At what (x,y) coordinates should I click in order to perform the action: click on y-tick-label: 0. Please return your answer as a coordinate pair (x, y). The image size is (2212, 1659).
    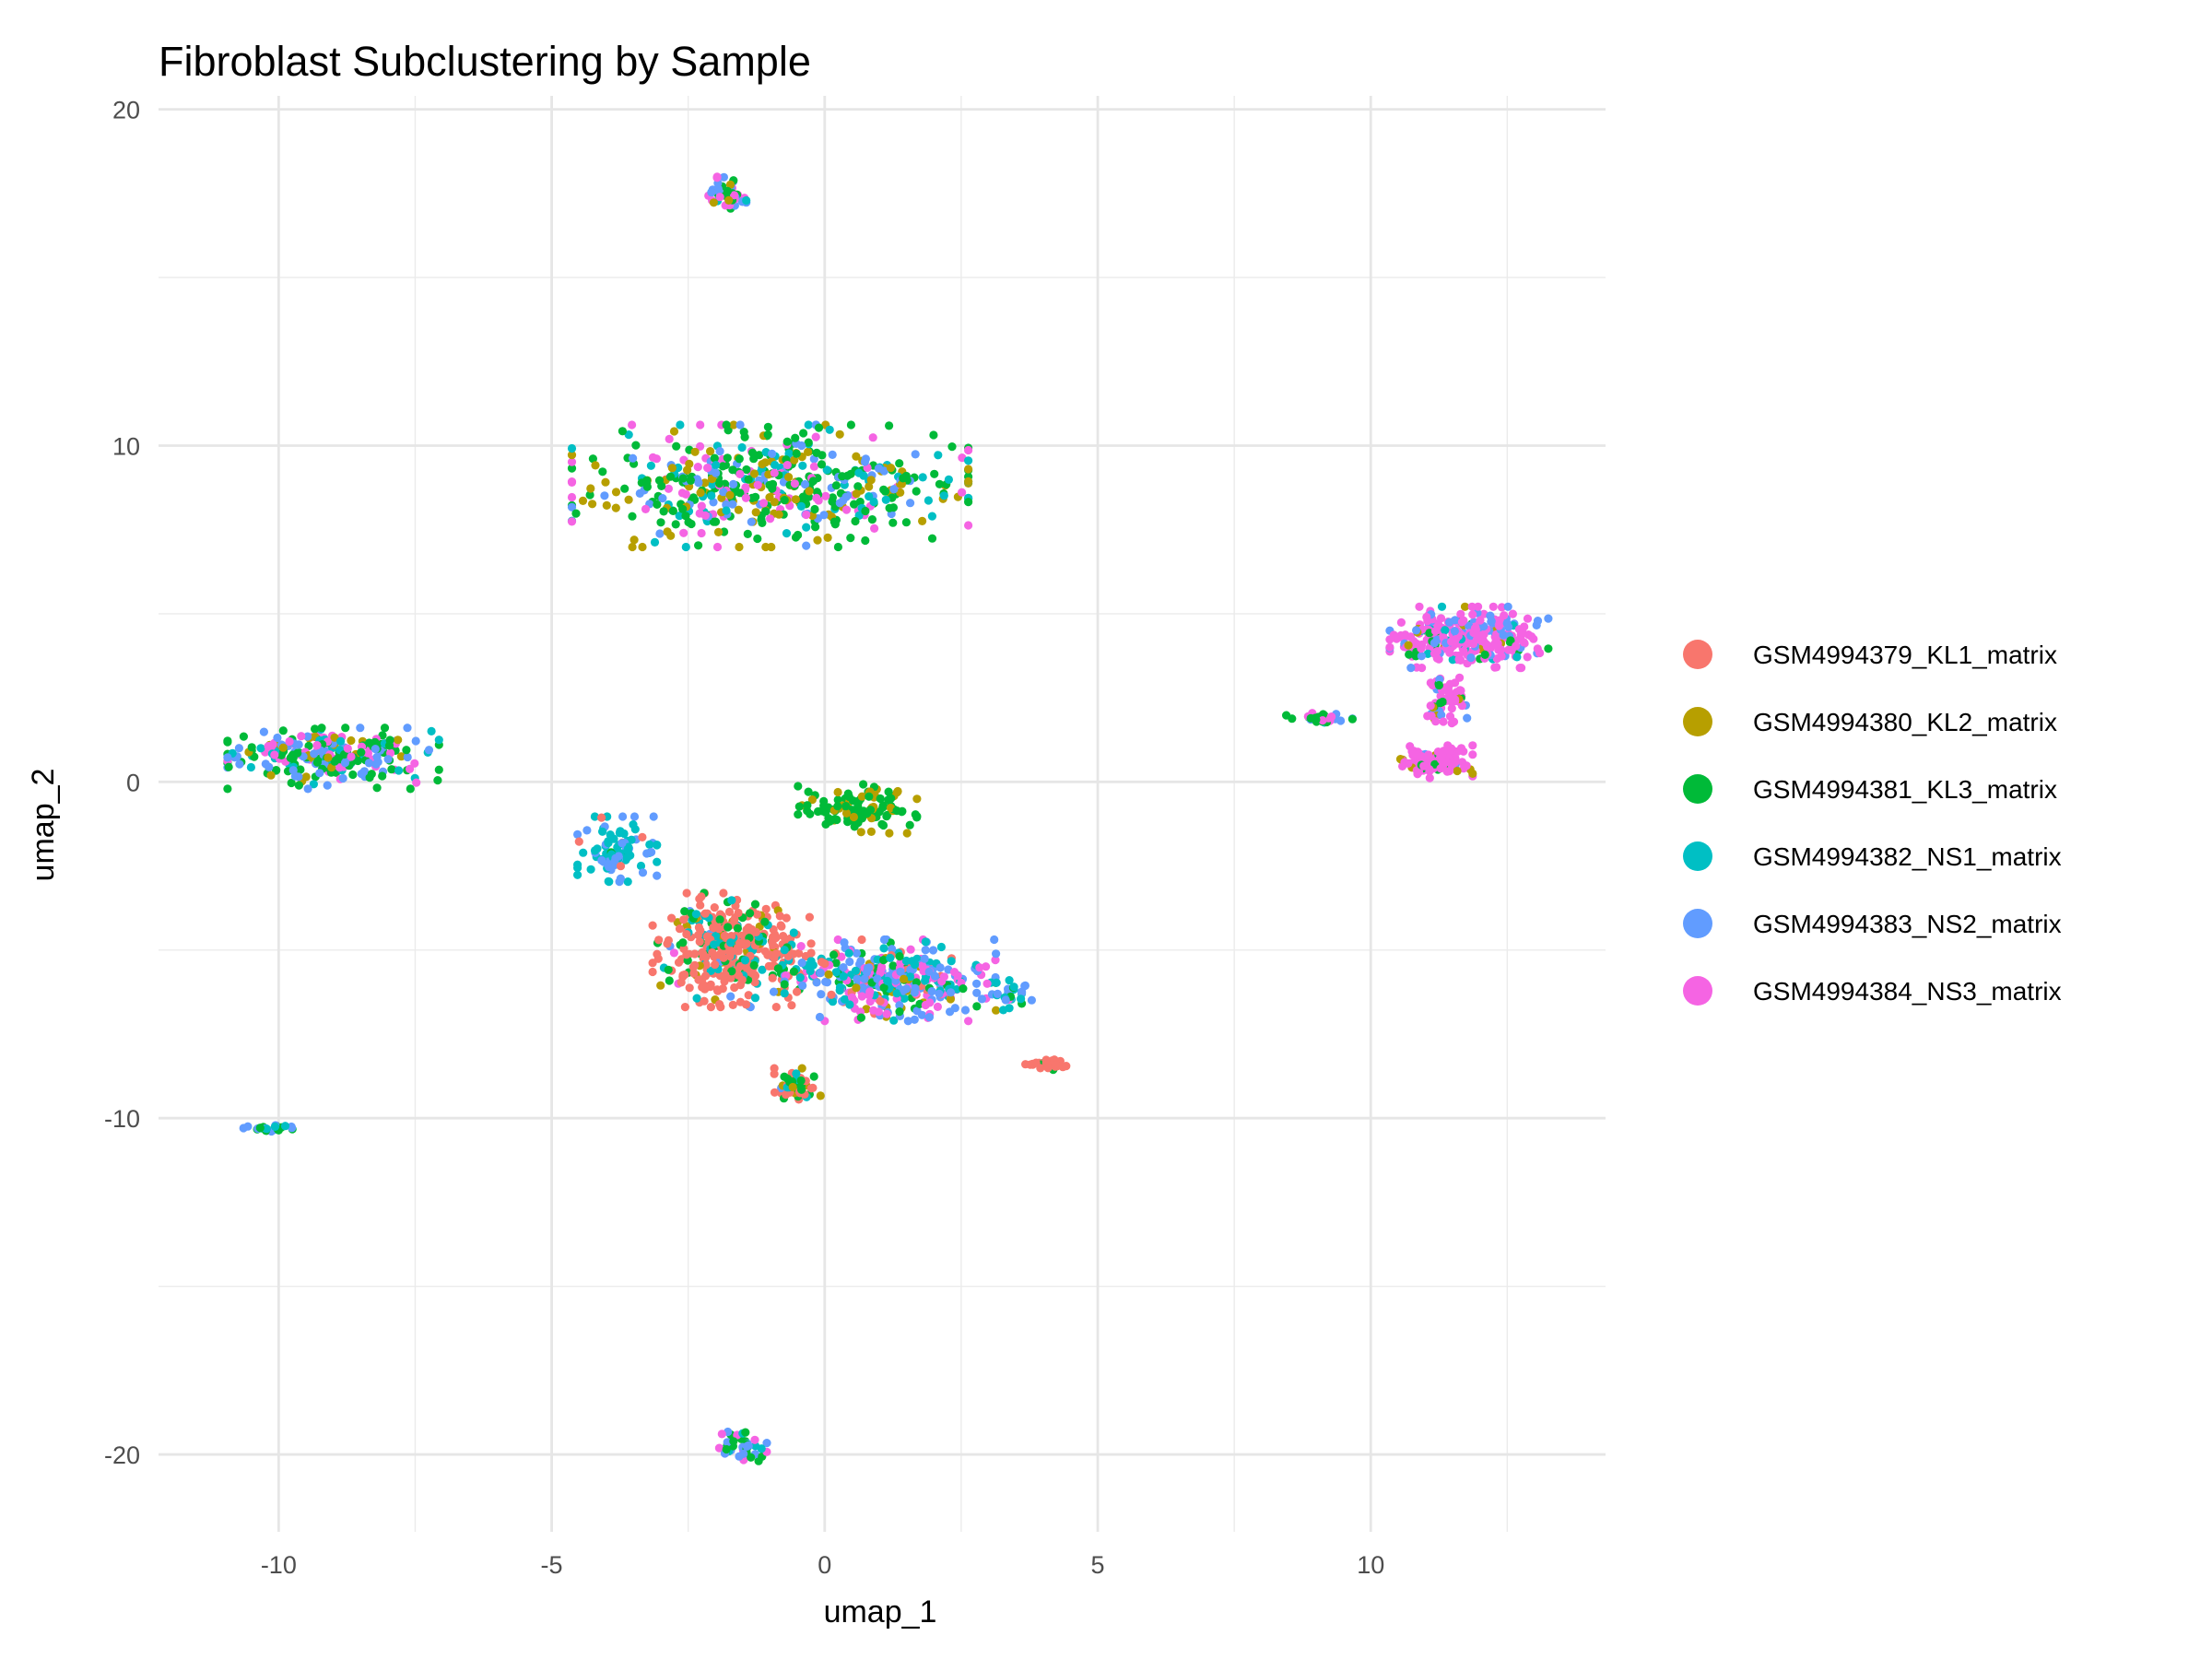
    Looking at the image, I should click on (133, 782).